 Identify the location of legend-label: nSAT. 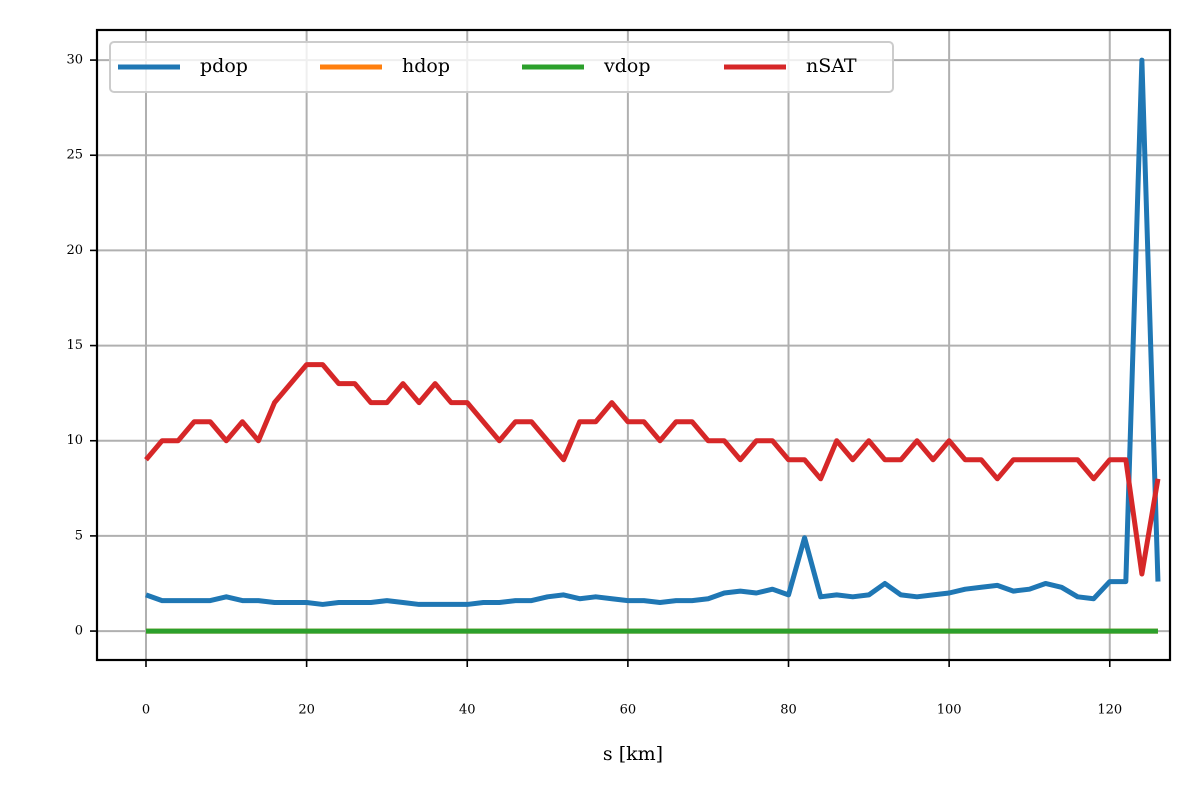
(831, 66).